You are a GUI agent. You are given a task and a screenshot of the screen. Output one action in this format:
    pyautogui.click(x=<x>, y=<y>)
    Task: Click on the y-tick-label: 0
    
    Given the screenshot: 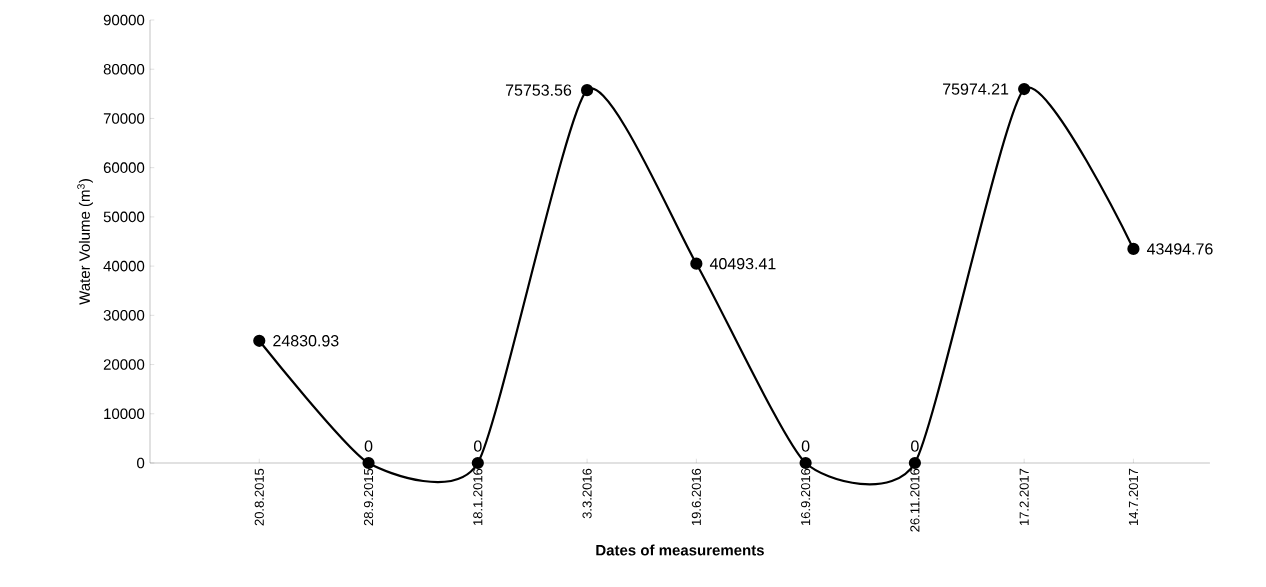 What is the action you would take?
    pyautogui.click(x=141, y=463)
    